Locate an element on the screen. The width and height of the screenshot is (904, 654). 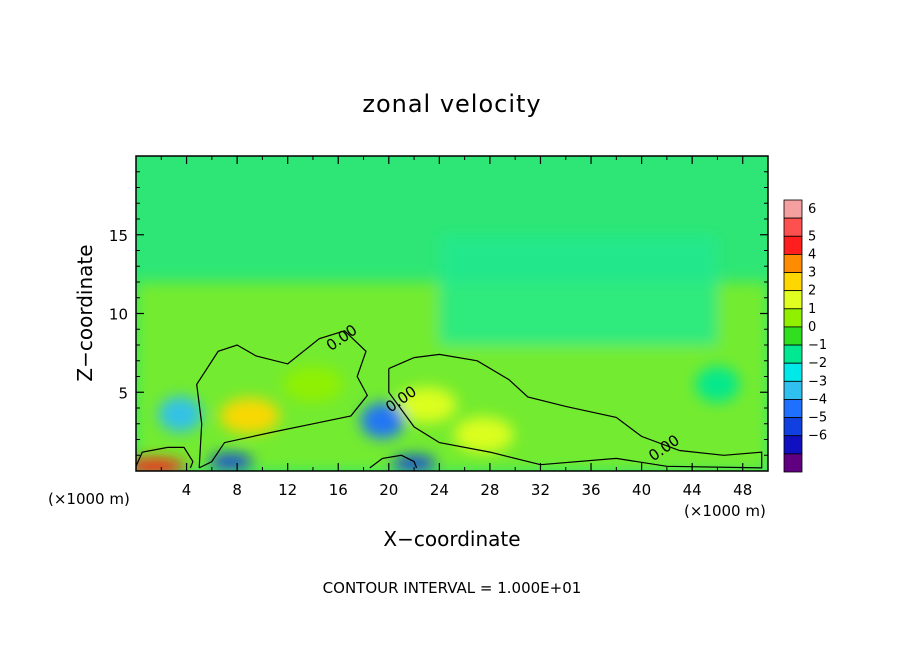
colorbar-label-4: 2 is located at coordinates (812, 291).